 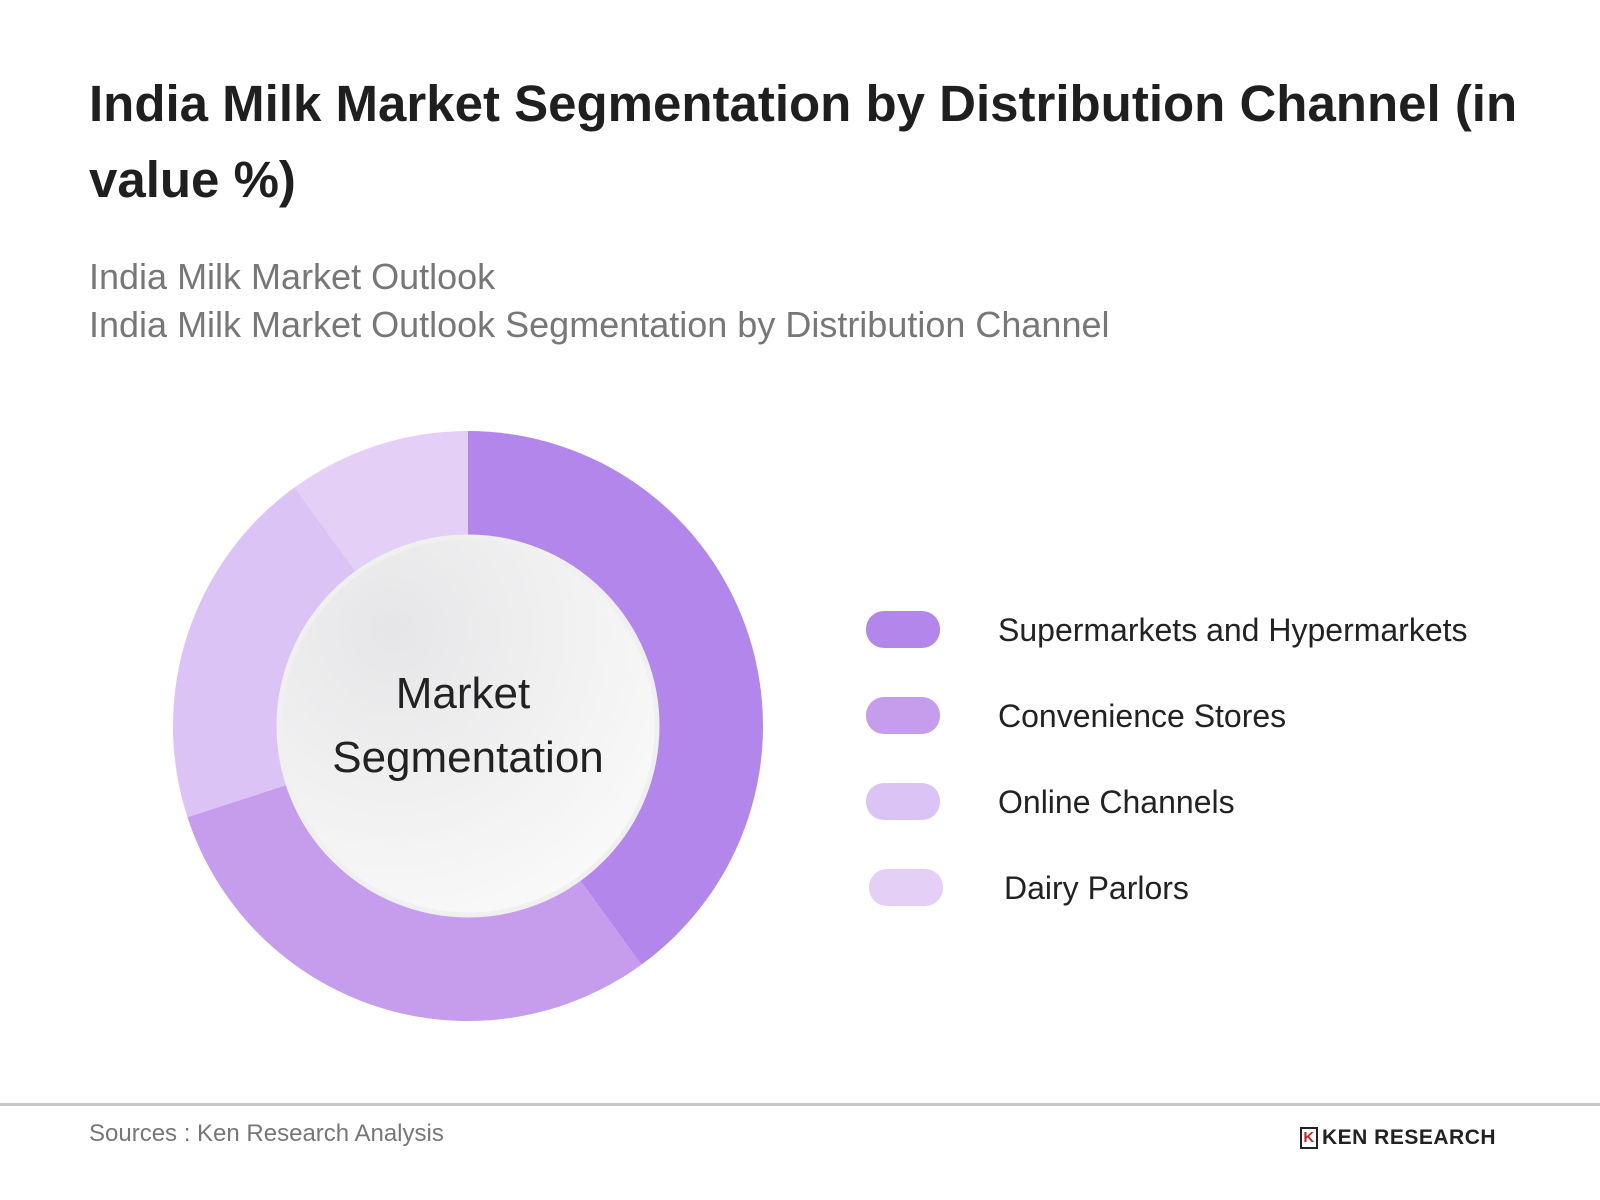 What do you see at coordinates (1233, 630) in the screenshot?
I see `legend-label: Supermarkets and Hypermarkets` at bounding box center [1233, 630].